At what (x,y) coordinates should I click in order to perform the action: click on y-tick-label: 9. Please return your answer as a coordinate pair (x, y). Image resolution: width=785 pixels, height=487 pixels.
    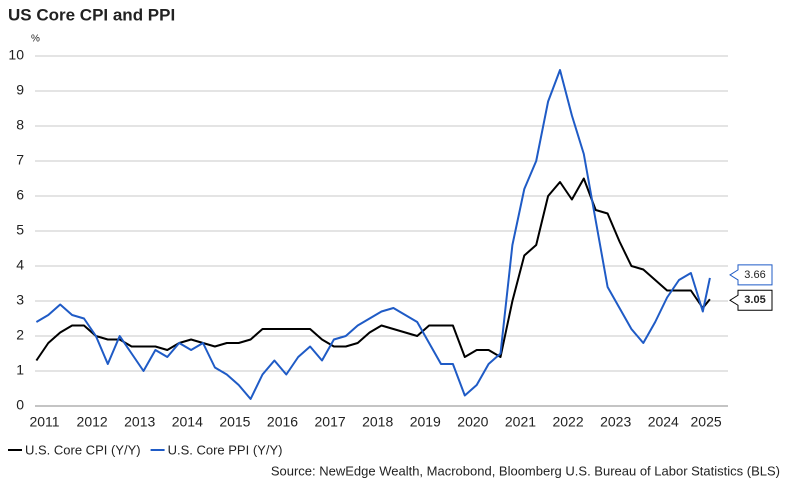
    Looking at the image, I should click on (20, 90).